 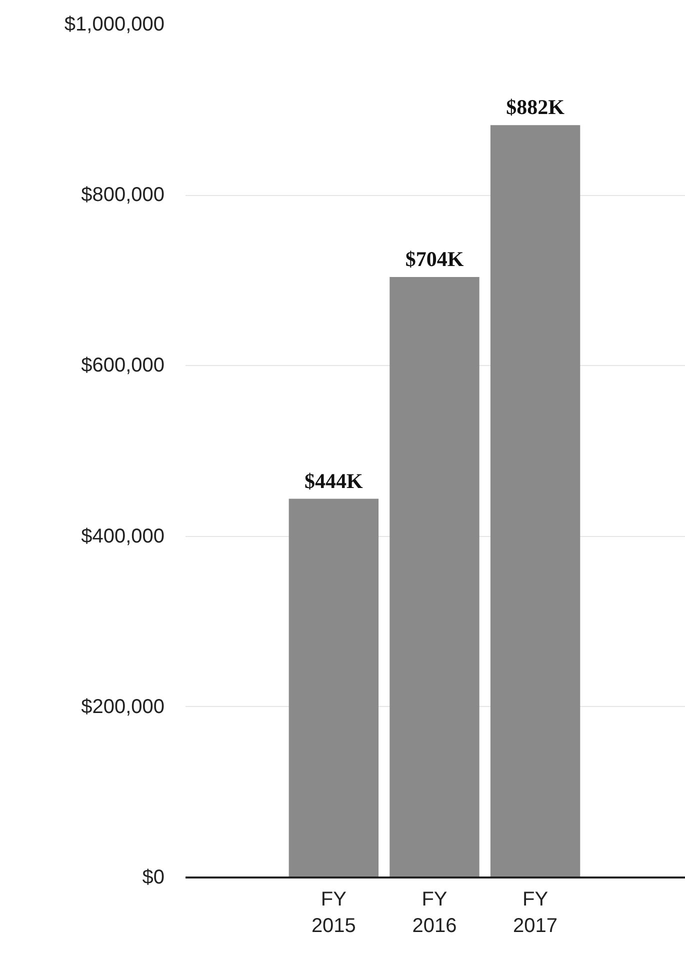 What do you see at coordinates (123, 195) in the screenshot?
I see `y-tick-label: $800,000` at bounding box center [123, 195].